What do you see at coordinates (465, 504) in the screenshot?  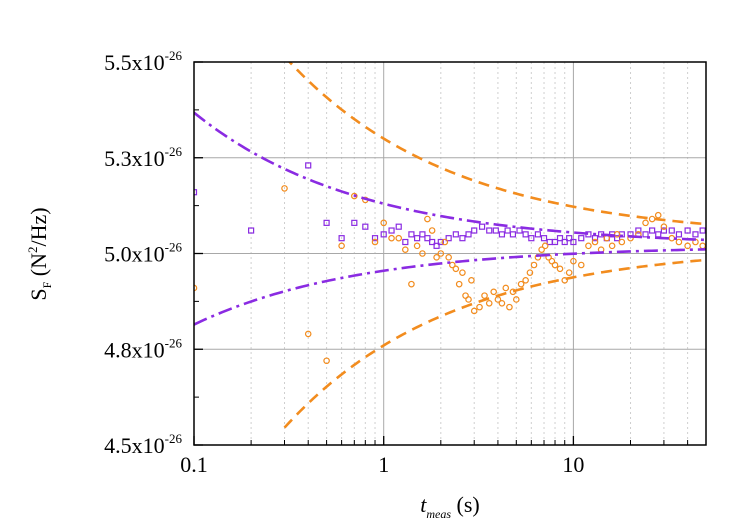 I see `x-axis-title-unit: (s)` at bounding box center [465, 504].